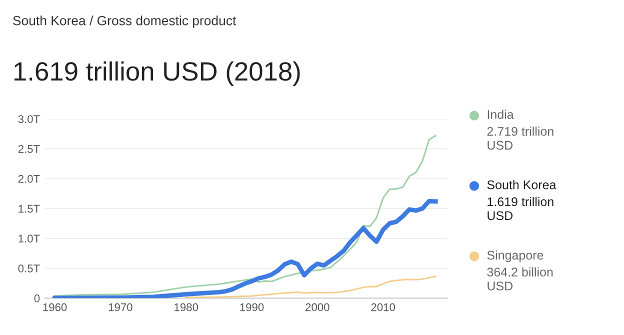 The image size is (624, 335). I want to click on chart-subtitle: South Korea / Gross domestic product, so click(124, 22).